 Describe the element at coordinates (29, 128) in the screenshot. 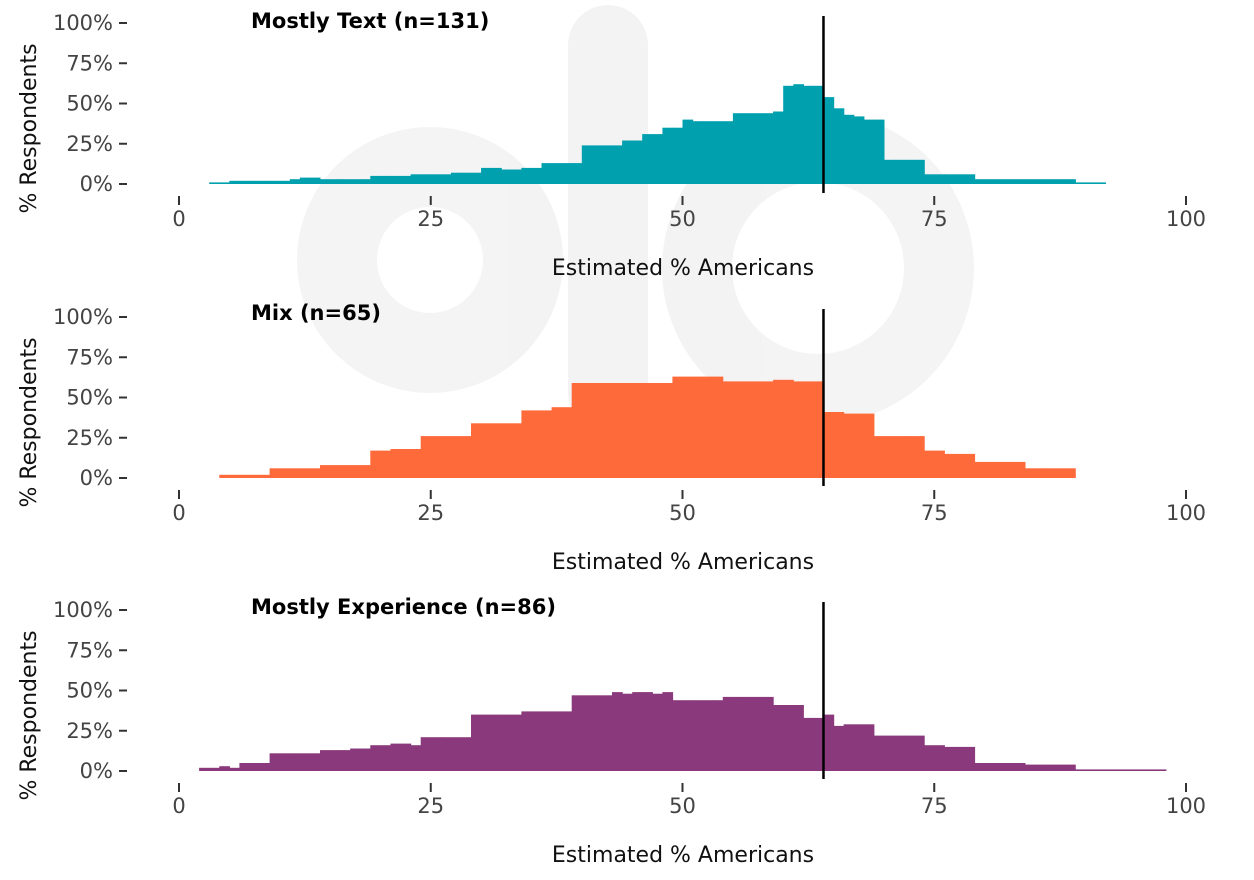

I see `y-axis-title: % Respondents` at that location.